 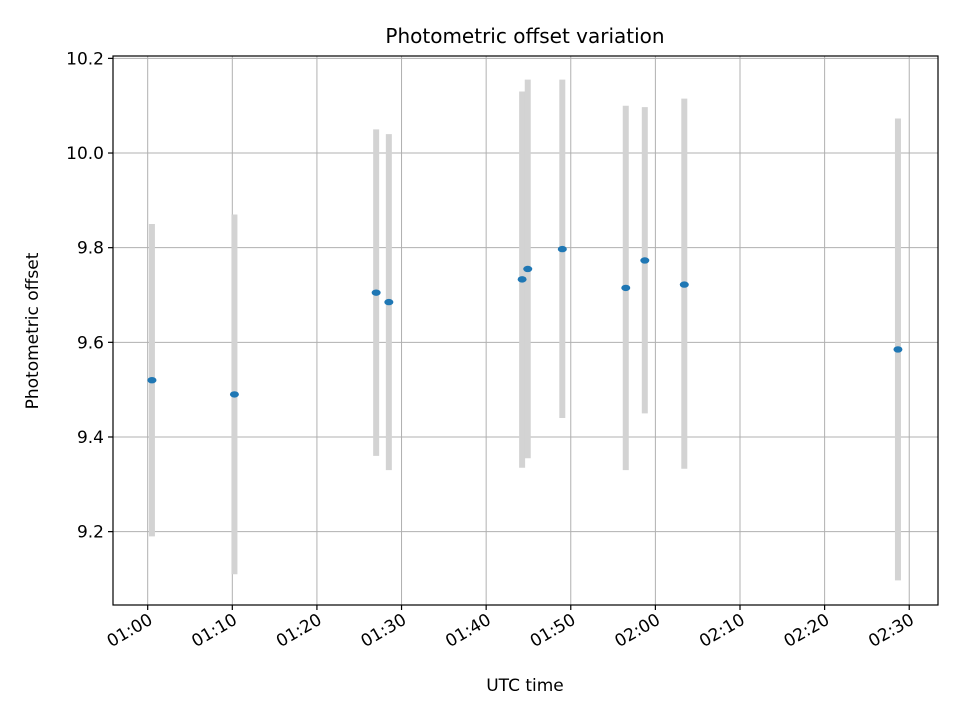 I want to click on x-tick-label: 02:10, so click(x=722, y=631).